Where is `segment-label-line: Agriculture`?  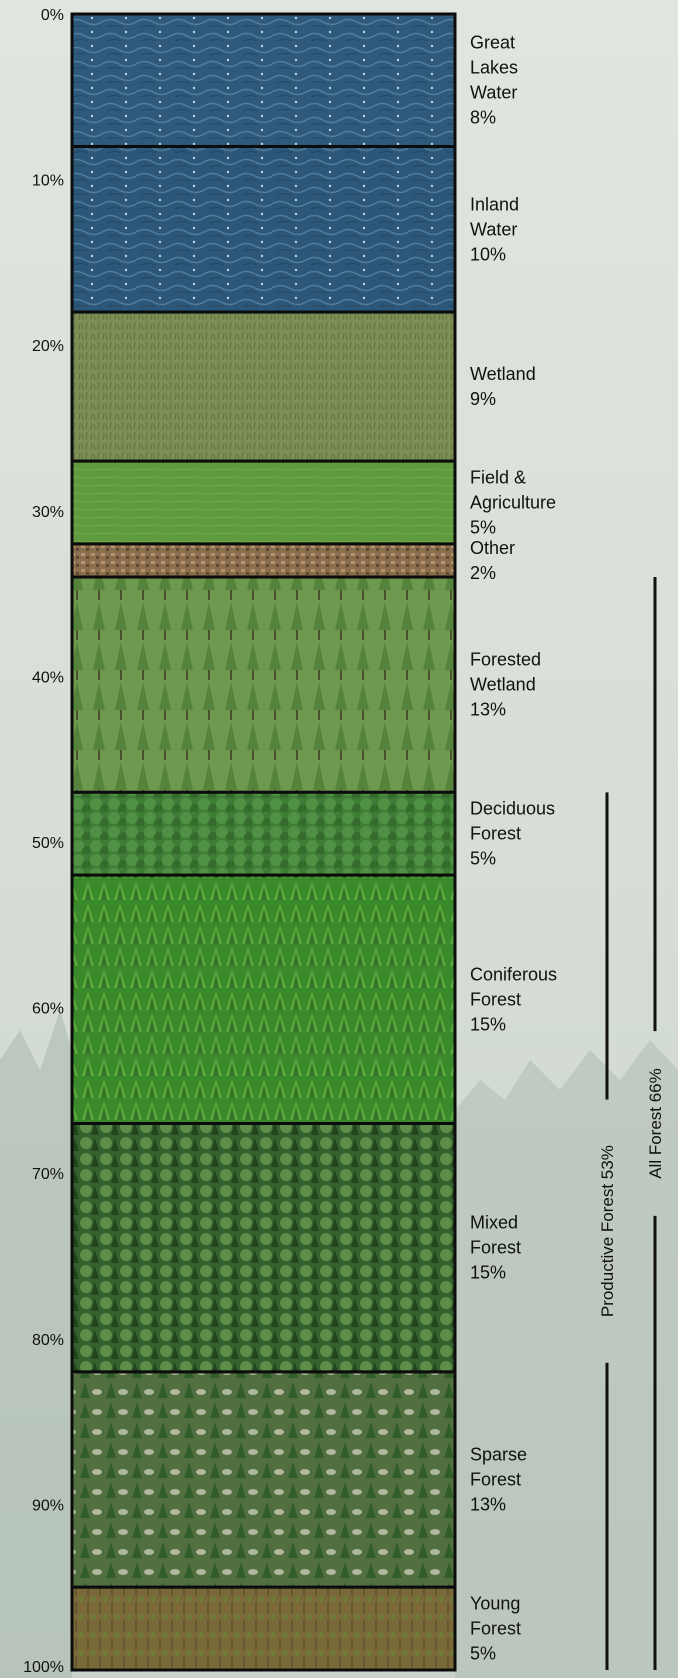 segment-label-line: Agriculture is located at coordinates (513, 503).